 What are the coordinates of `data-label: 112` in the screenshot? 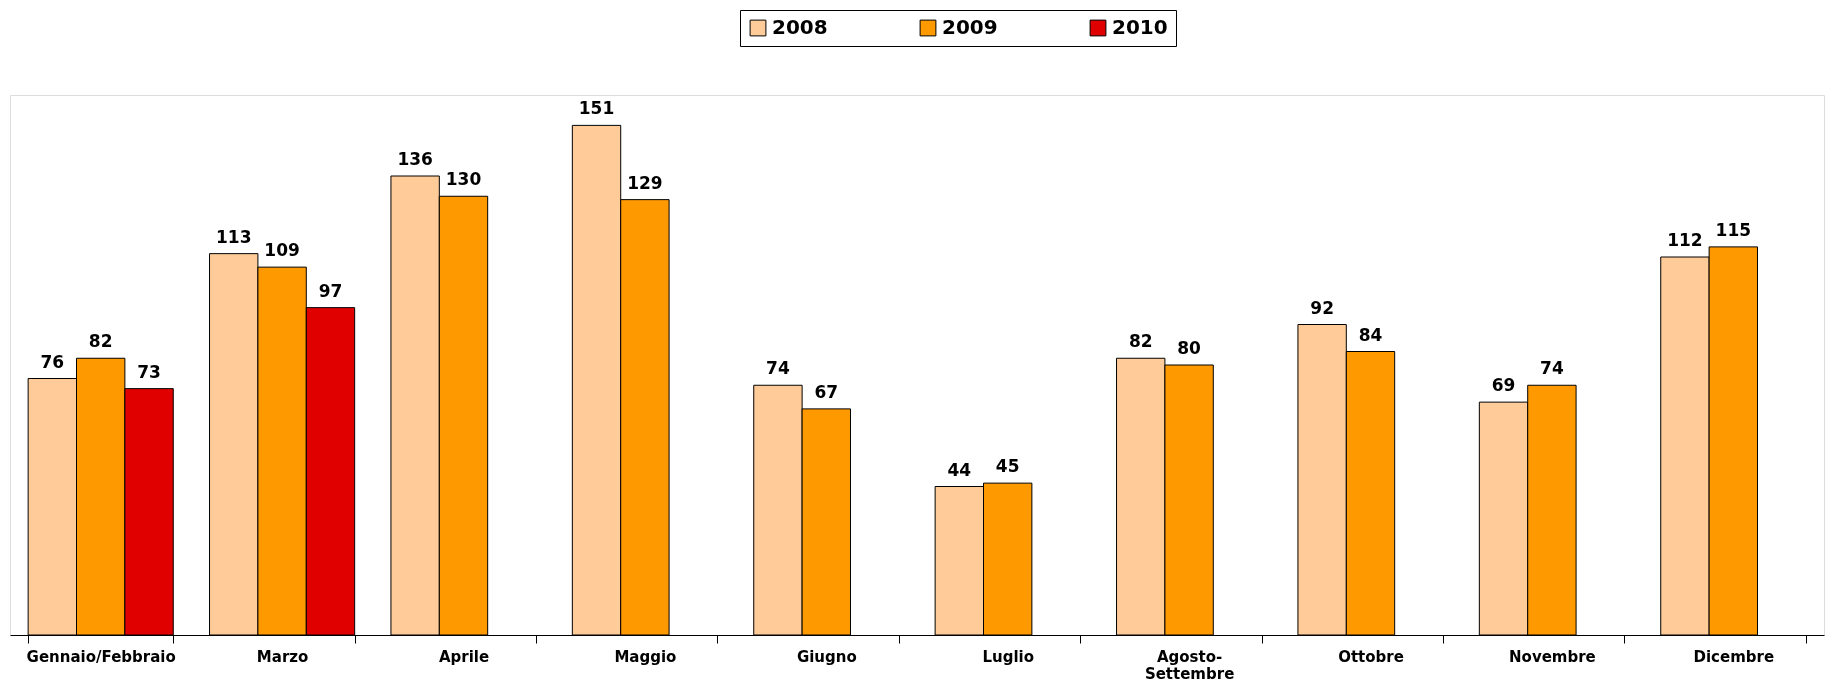 It's located at (1685, 240).